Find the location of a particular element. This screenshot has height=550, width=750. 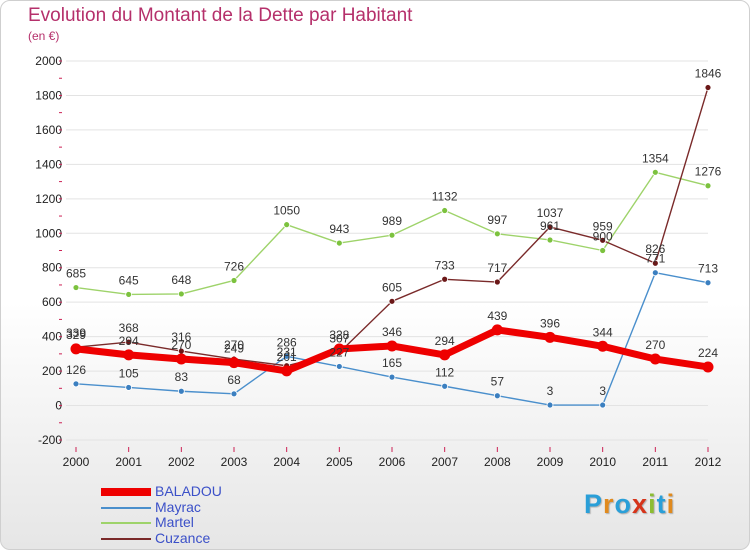

data-label-baladou: 344 is located at coordinates (603, 332).